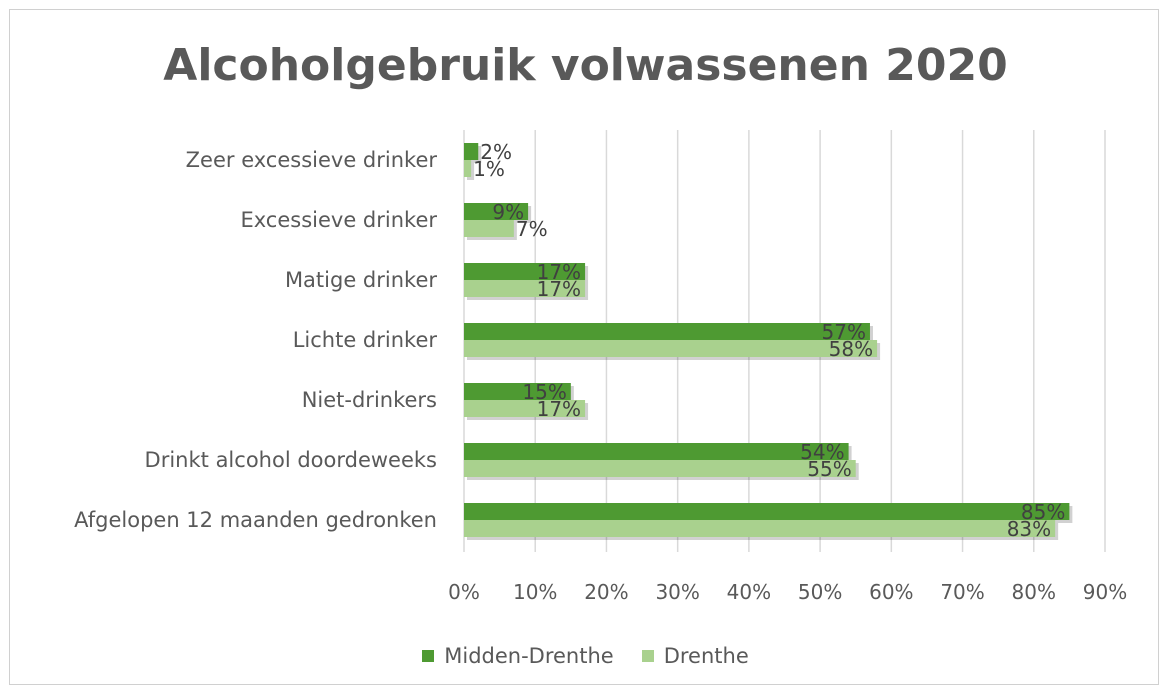 Image resolution: width=1171 pixels, height=694 pixels. Describe the element at coordinates (1105, 592) in the screenshot. I see `x-tick-label: 90%` at that location.